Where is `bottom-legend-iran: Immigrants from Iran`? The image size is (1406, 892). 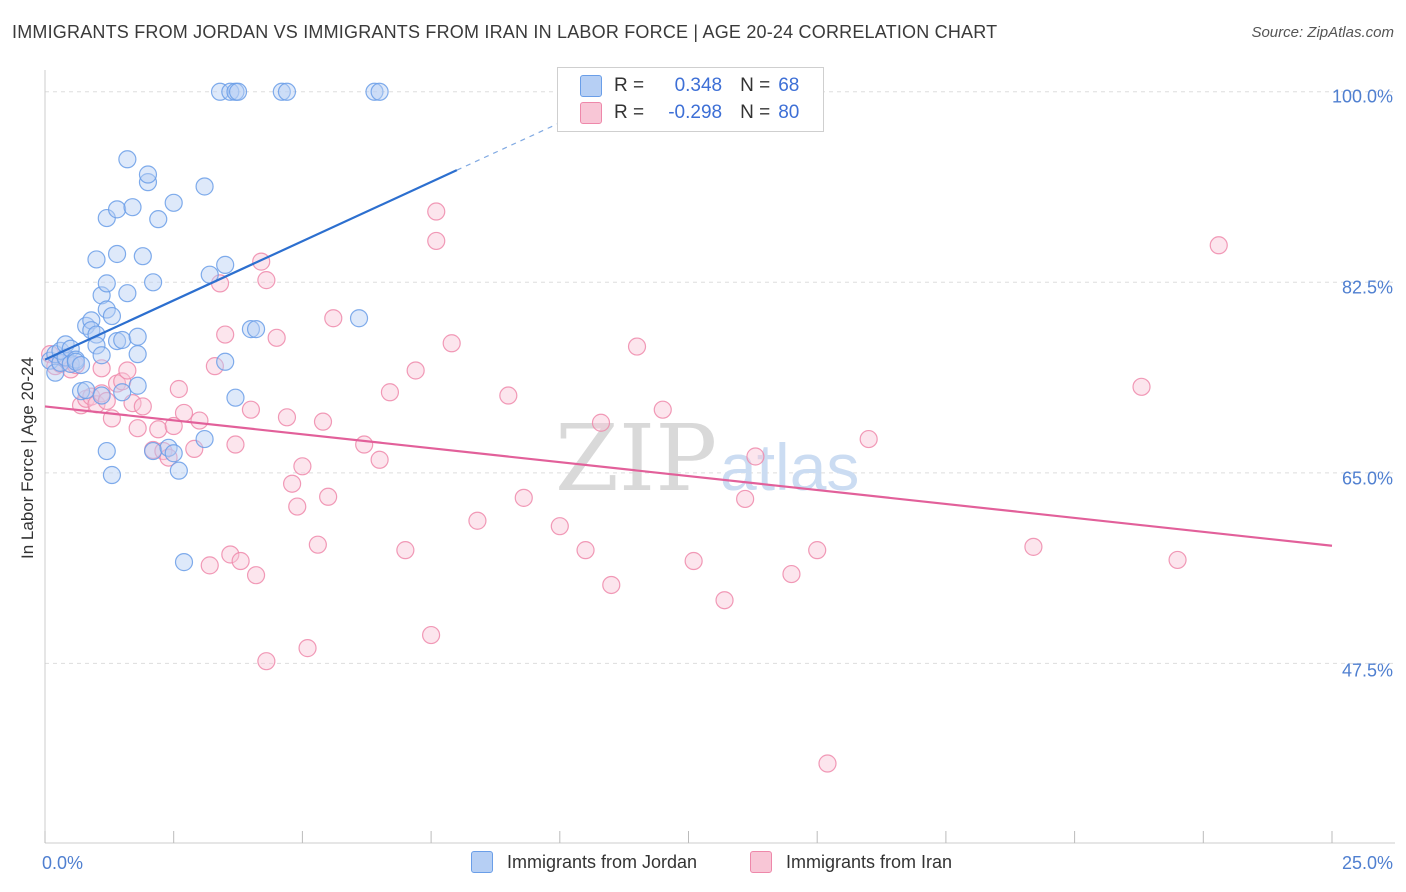
bottom-legend-iran: Immigrants from Iran is located at coordinates (851, 862).